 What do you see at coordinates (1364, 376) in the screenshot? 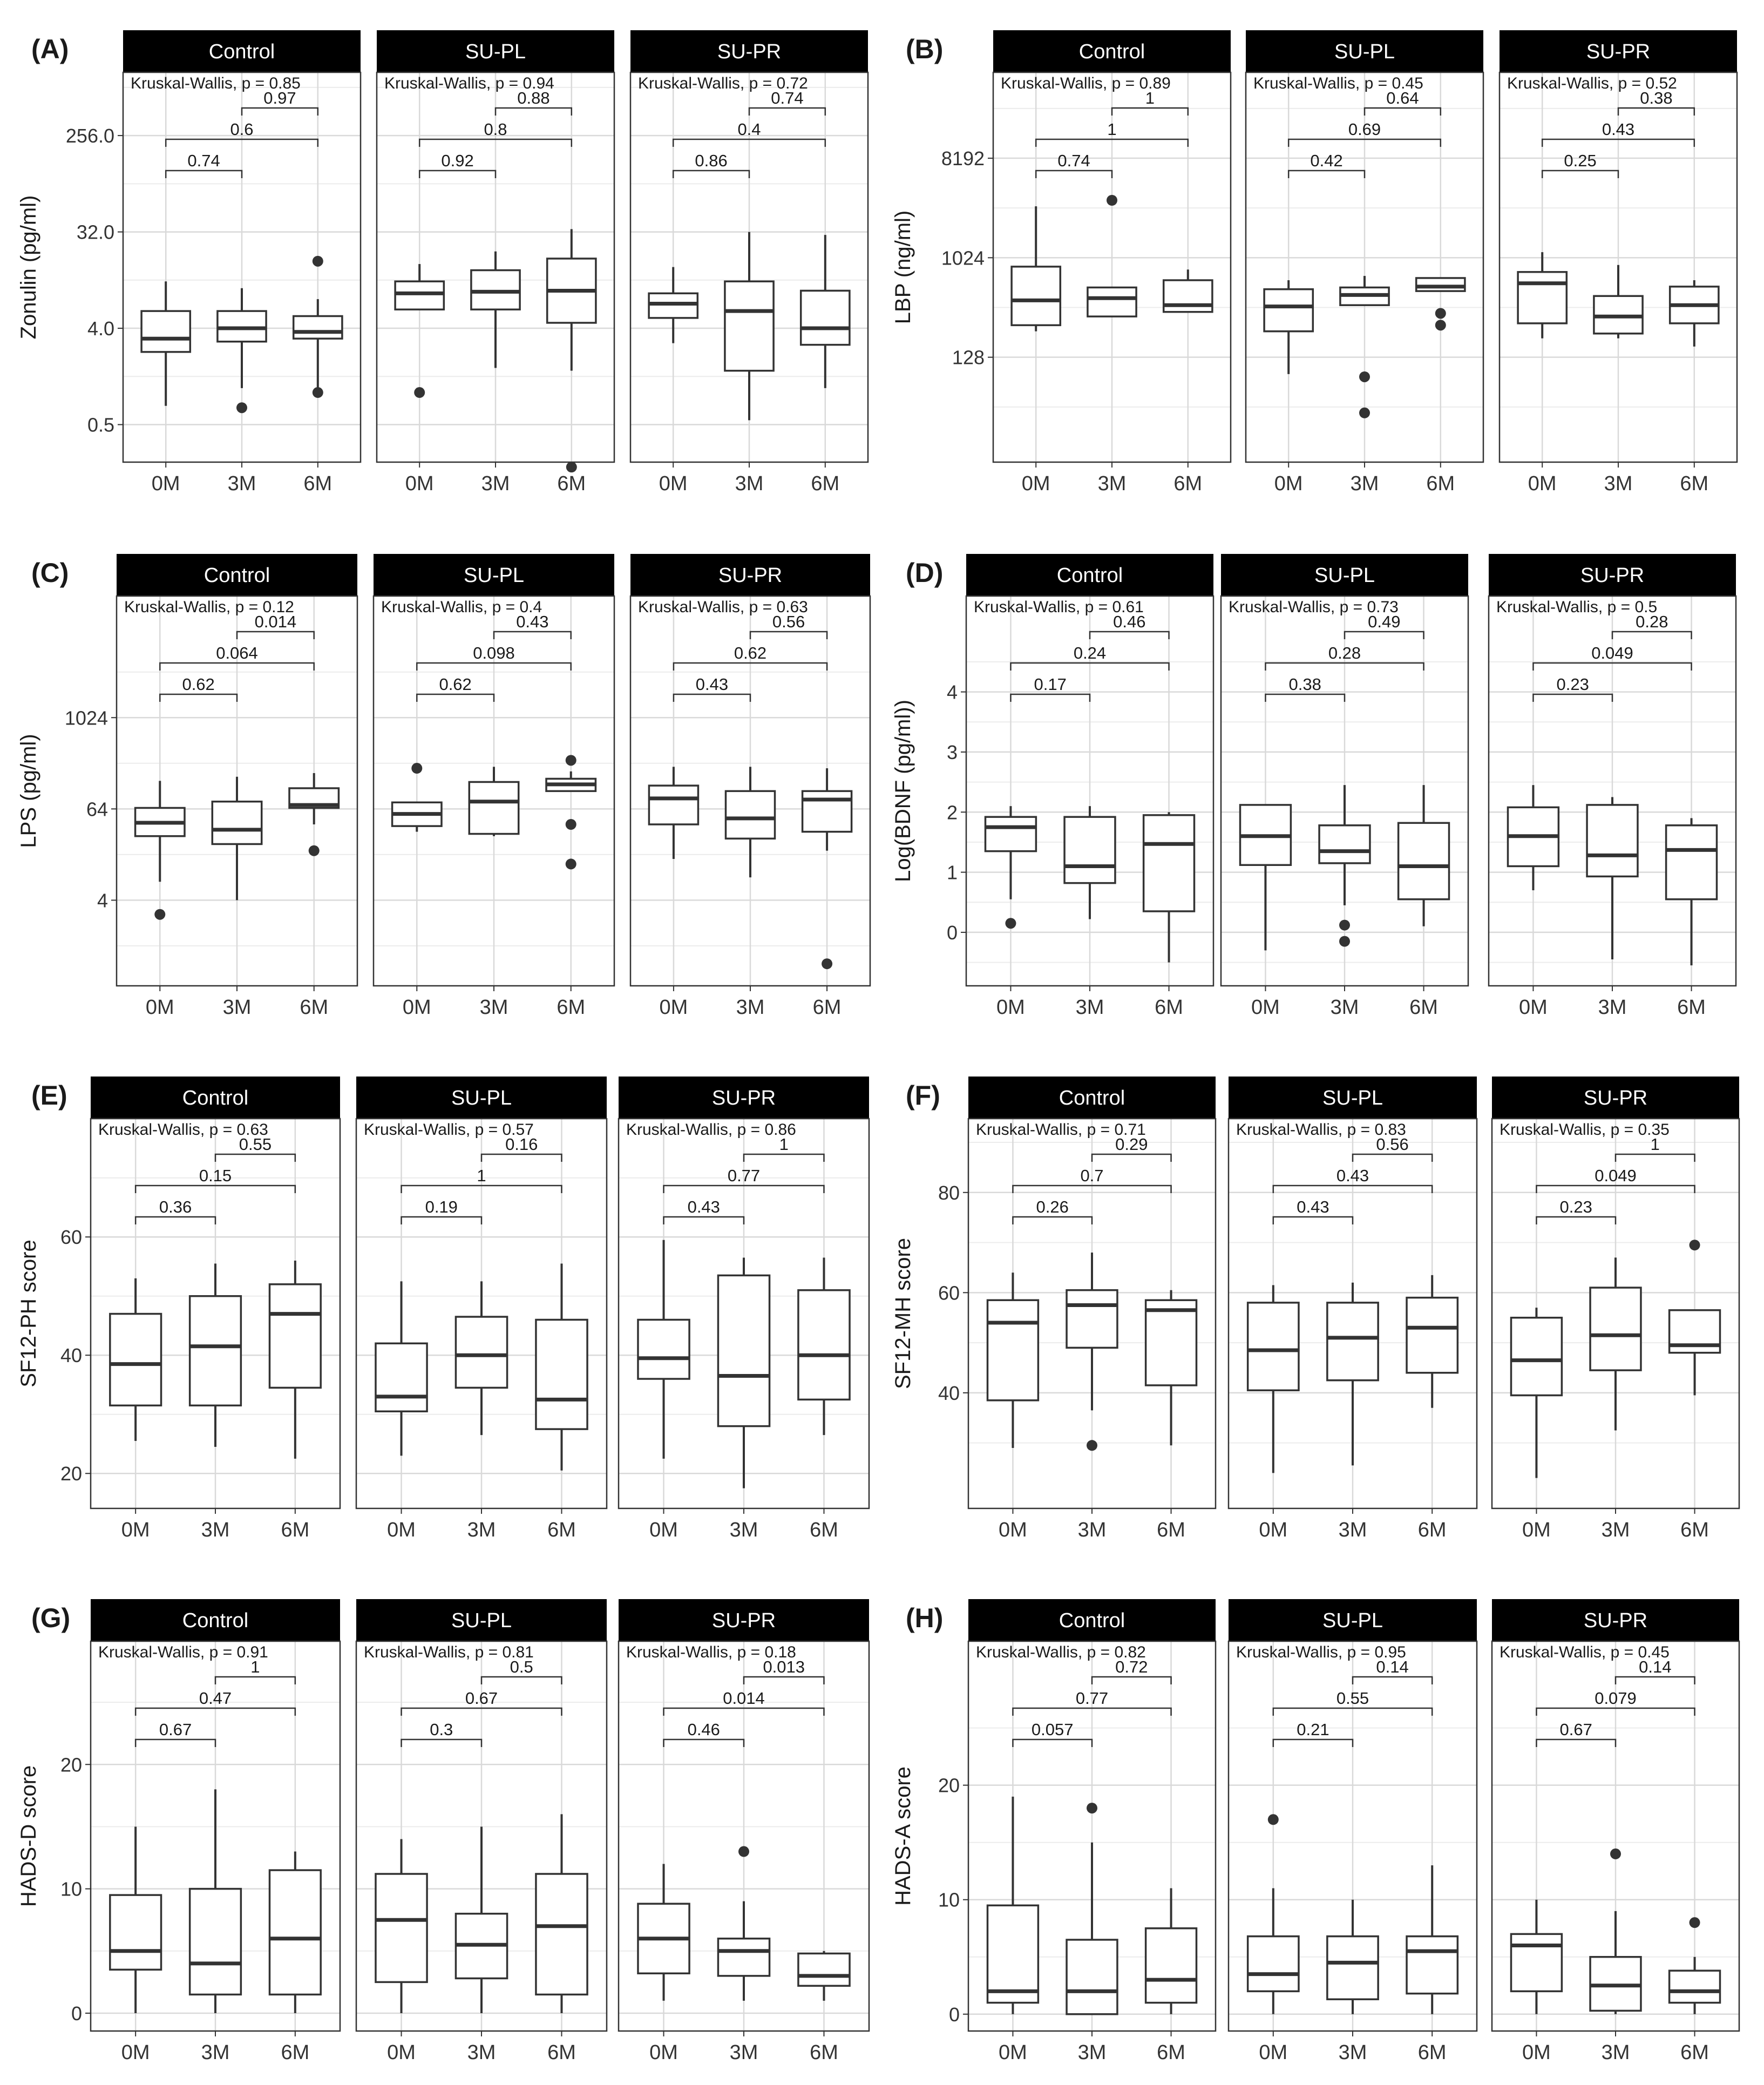
I see `panel-b-facet-su-pl-box-3m-outlier` at bounding box center [1364, 376].